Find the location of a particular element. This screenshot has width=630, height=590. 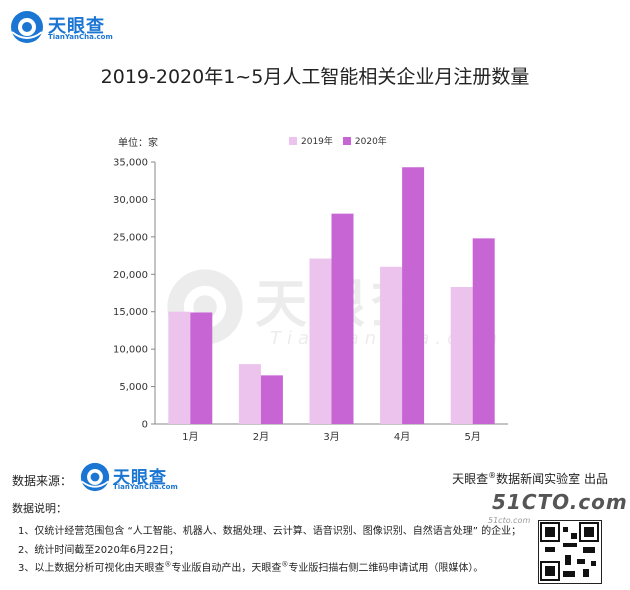

note-3-part-a: 3、以上数据分析可视化由天眼查 is located at coordinates (91, 568).